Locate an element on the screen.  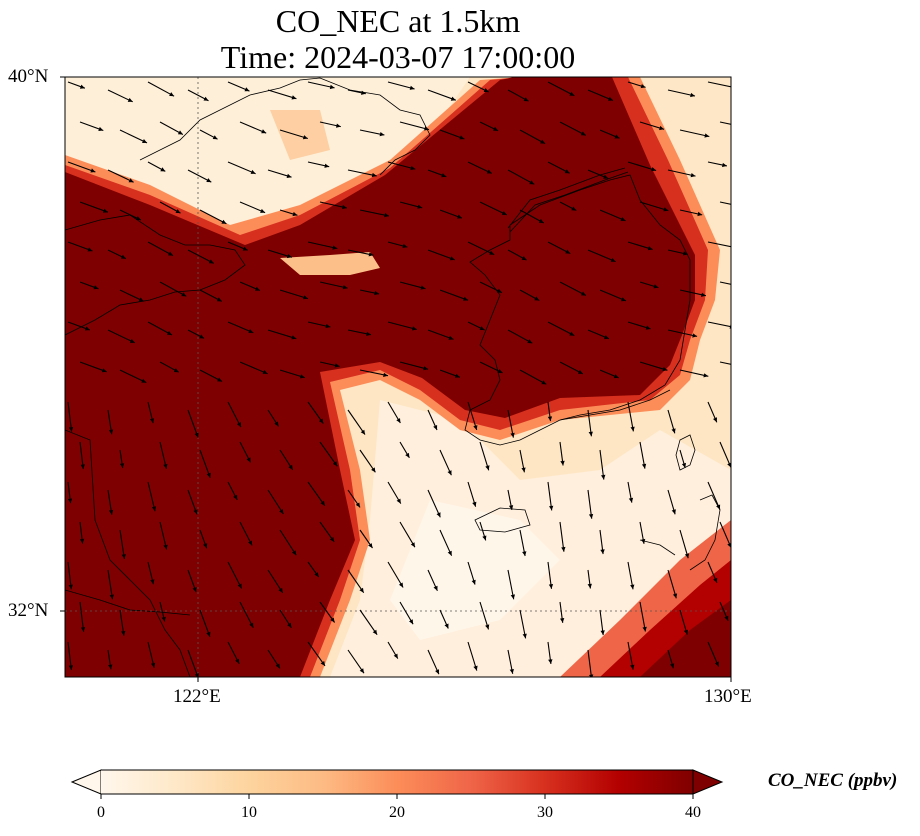
colorbar-gradient is located at coordinates (397, 782).